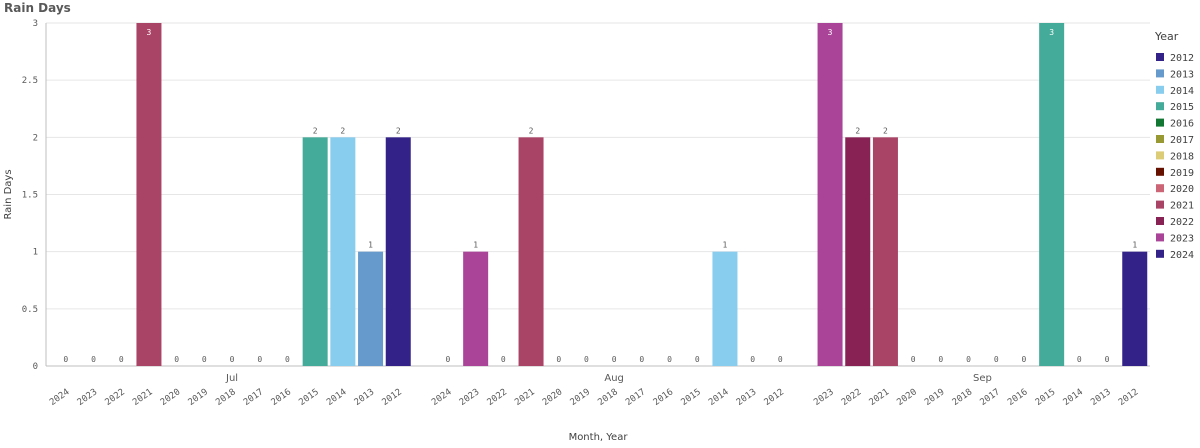 The height and width of the screenshot is (448, 1200). What do you see at coordinates (143, 397) in the screenshot?
I see `x-tick-label: 2021` at bounding box center [143, 397].